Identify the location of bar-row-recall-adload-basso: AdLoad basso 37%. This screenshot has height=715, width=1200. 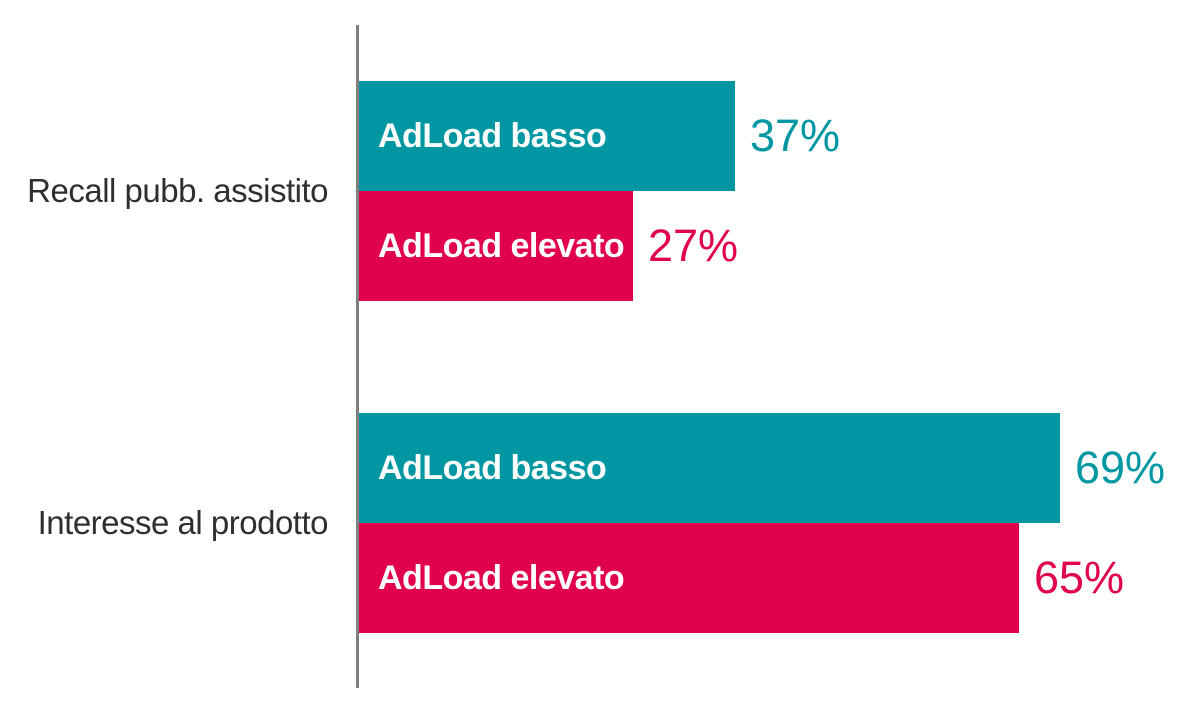
(599, 136).